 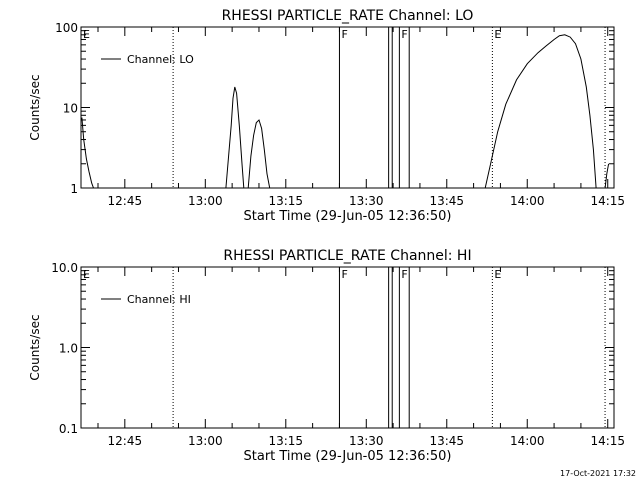 I want to click on legend-label: Channel: LO, so click(x=160, y=59).